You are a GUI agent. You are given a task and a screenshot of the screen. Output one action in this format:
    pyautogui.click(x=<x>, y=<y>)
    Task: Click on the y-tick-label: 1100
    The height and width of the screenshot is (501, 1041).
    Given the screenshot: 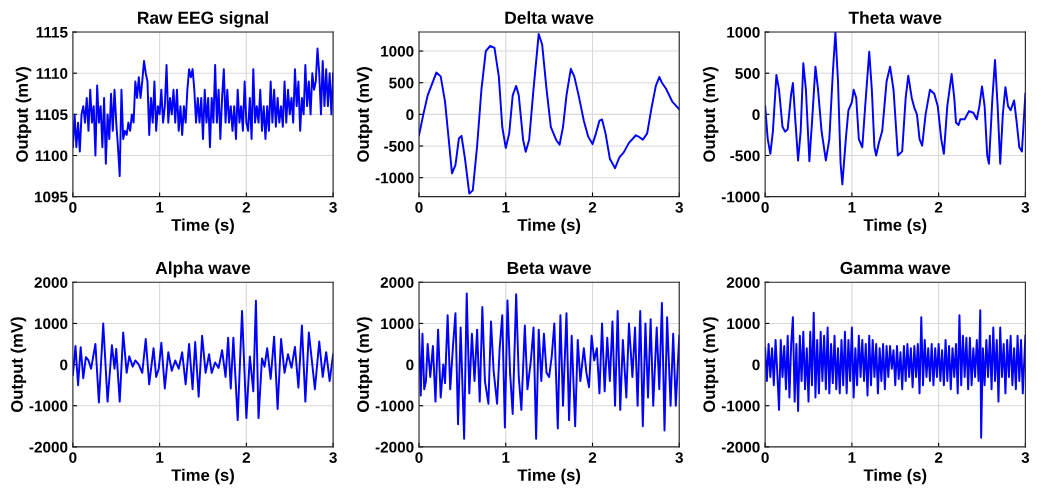 What is the action you would take?
    pyautogui.click(x=51, y=156)
    